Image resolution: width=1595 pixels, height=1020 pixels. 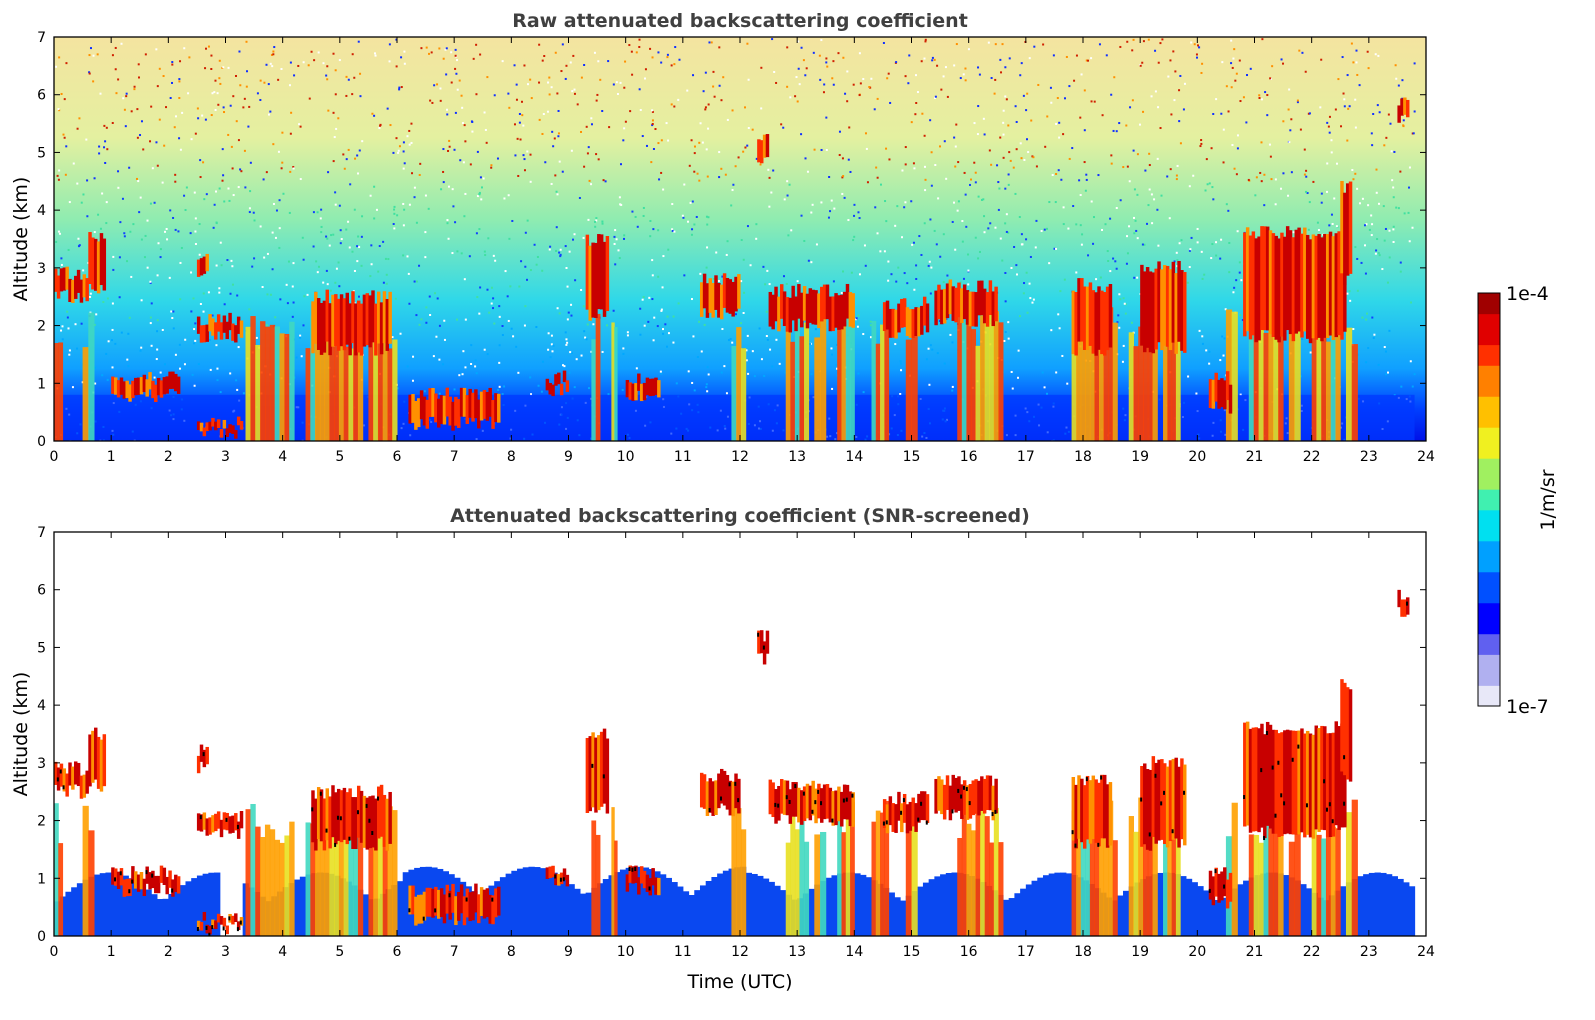 What do you see at coordinates (21, 239) in the screenshot?
I see `y-axis-label: Altitude (km)` at bounding box center [21, 239].